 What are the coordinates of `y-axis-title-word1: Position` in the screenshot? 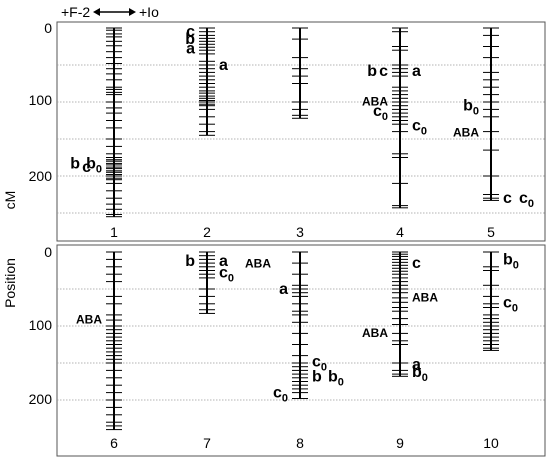 It's located at (10, 283).